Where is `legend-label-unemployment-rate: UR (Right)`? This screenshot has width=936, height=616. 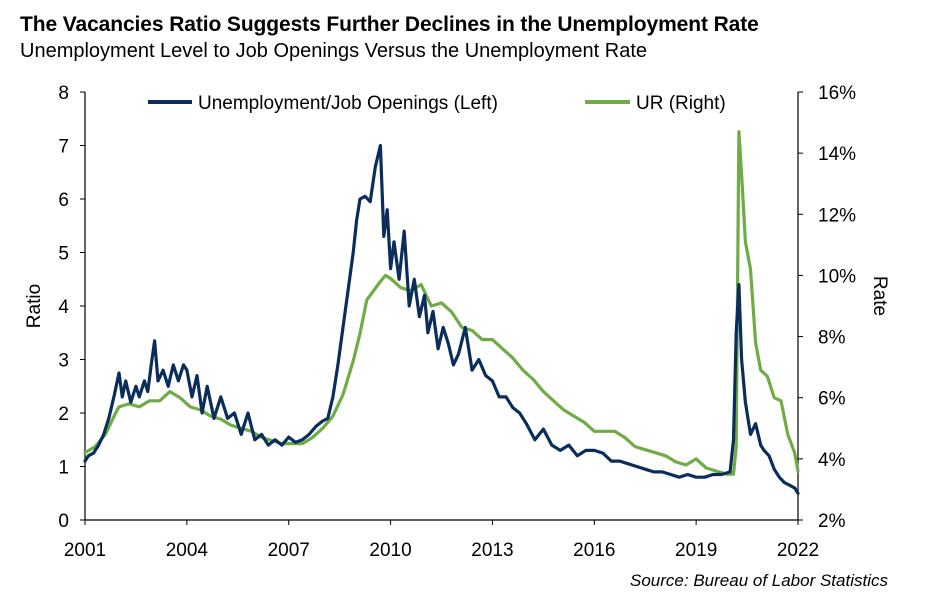 legend-label-unemployment-rate: UR (Right) is located at coordinates (681, 103).